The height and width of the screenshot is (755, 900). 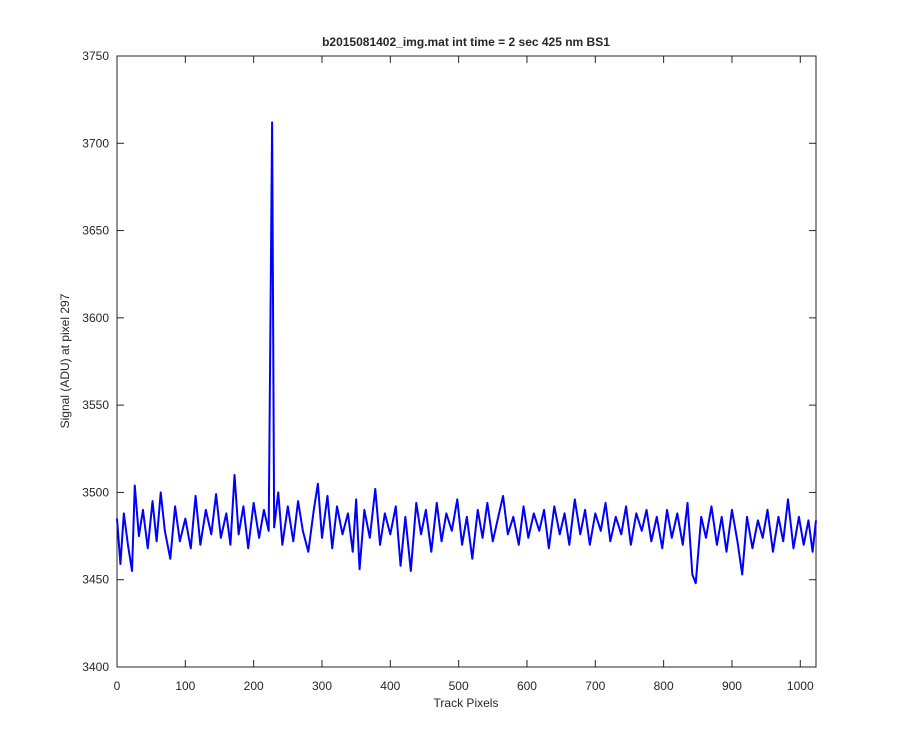 I want to click on y-tick-label: 3650, so click(x=95, y=231).